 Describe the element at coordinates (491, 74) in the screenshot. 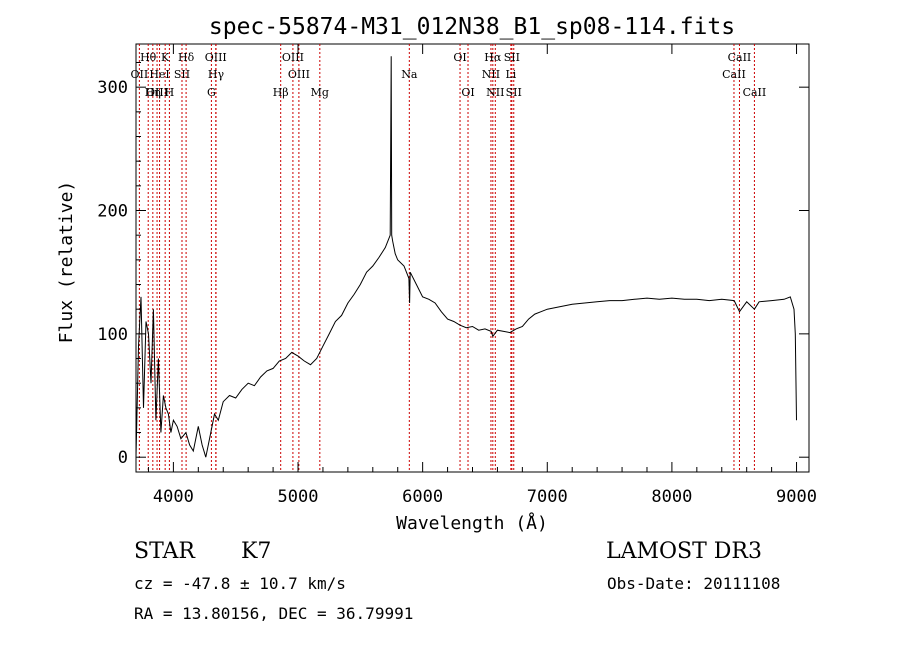

I see `line-label-20: NII` at that location.